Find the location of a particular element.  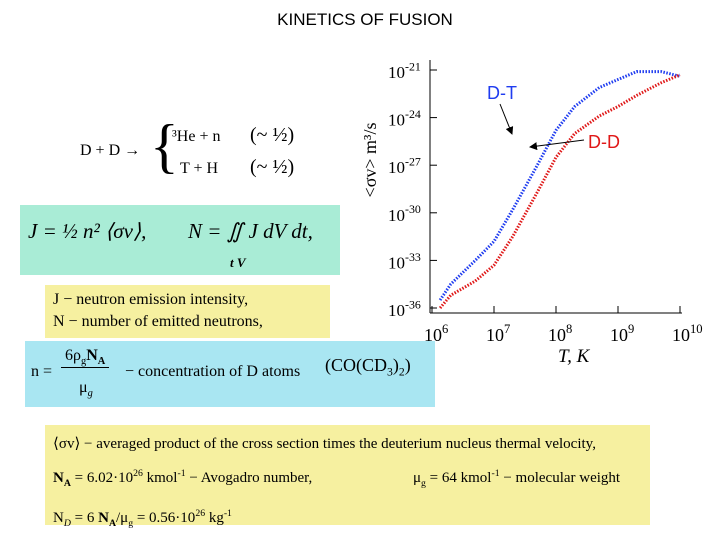

x-tick-label: 10⁹ is located at coordinates (622, 333).